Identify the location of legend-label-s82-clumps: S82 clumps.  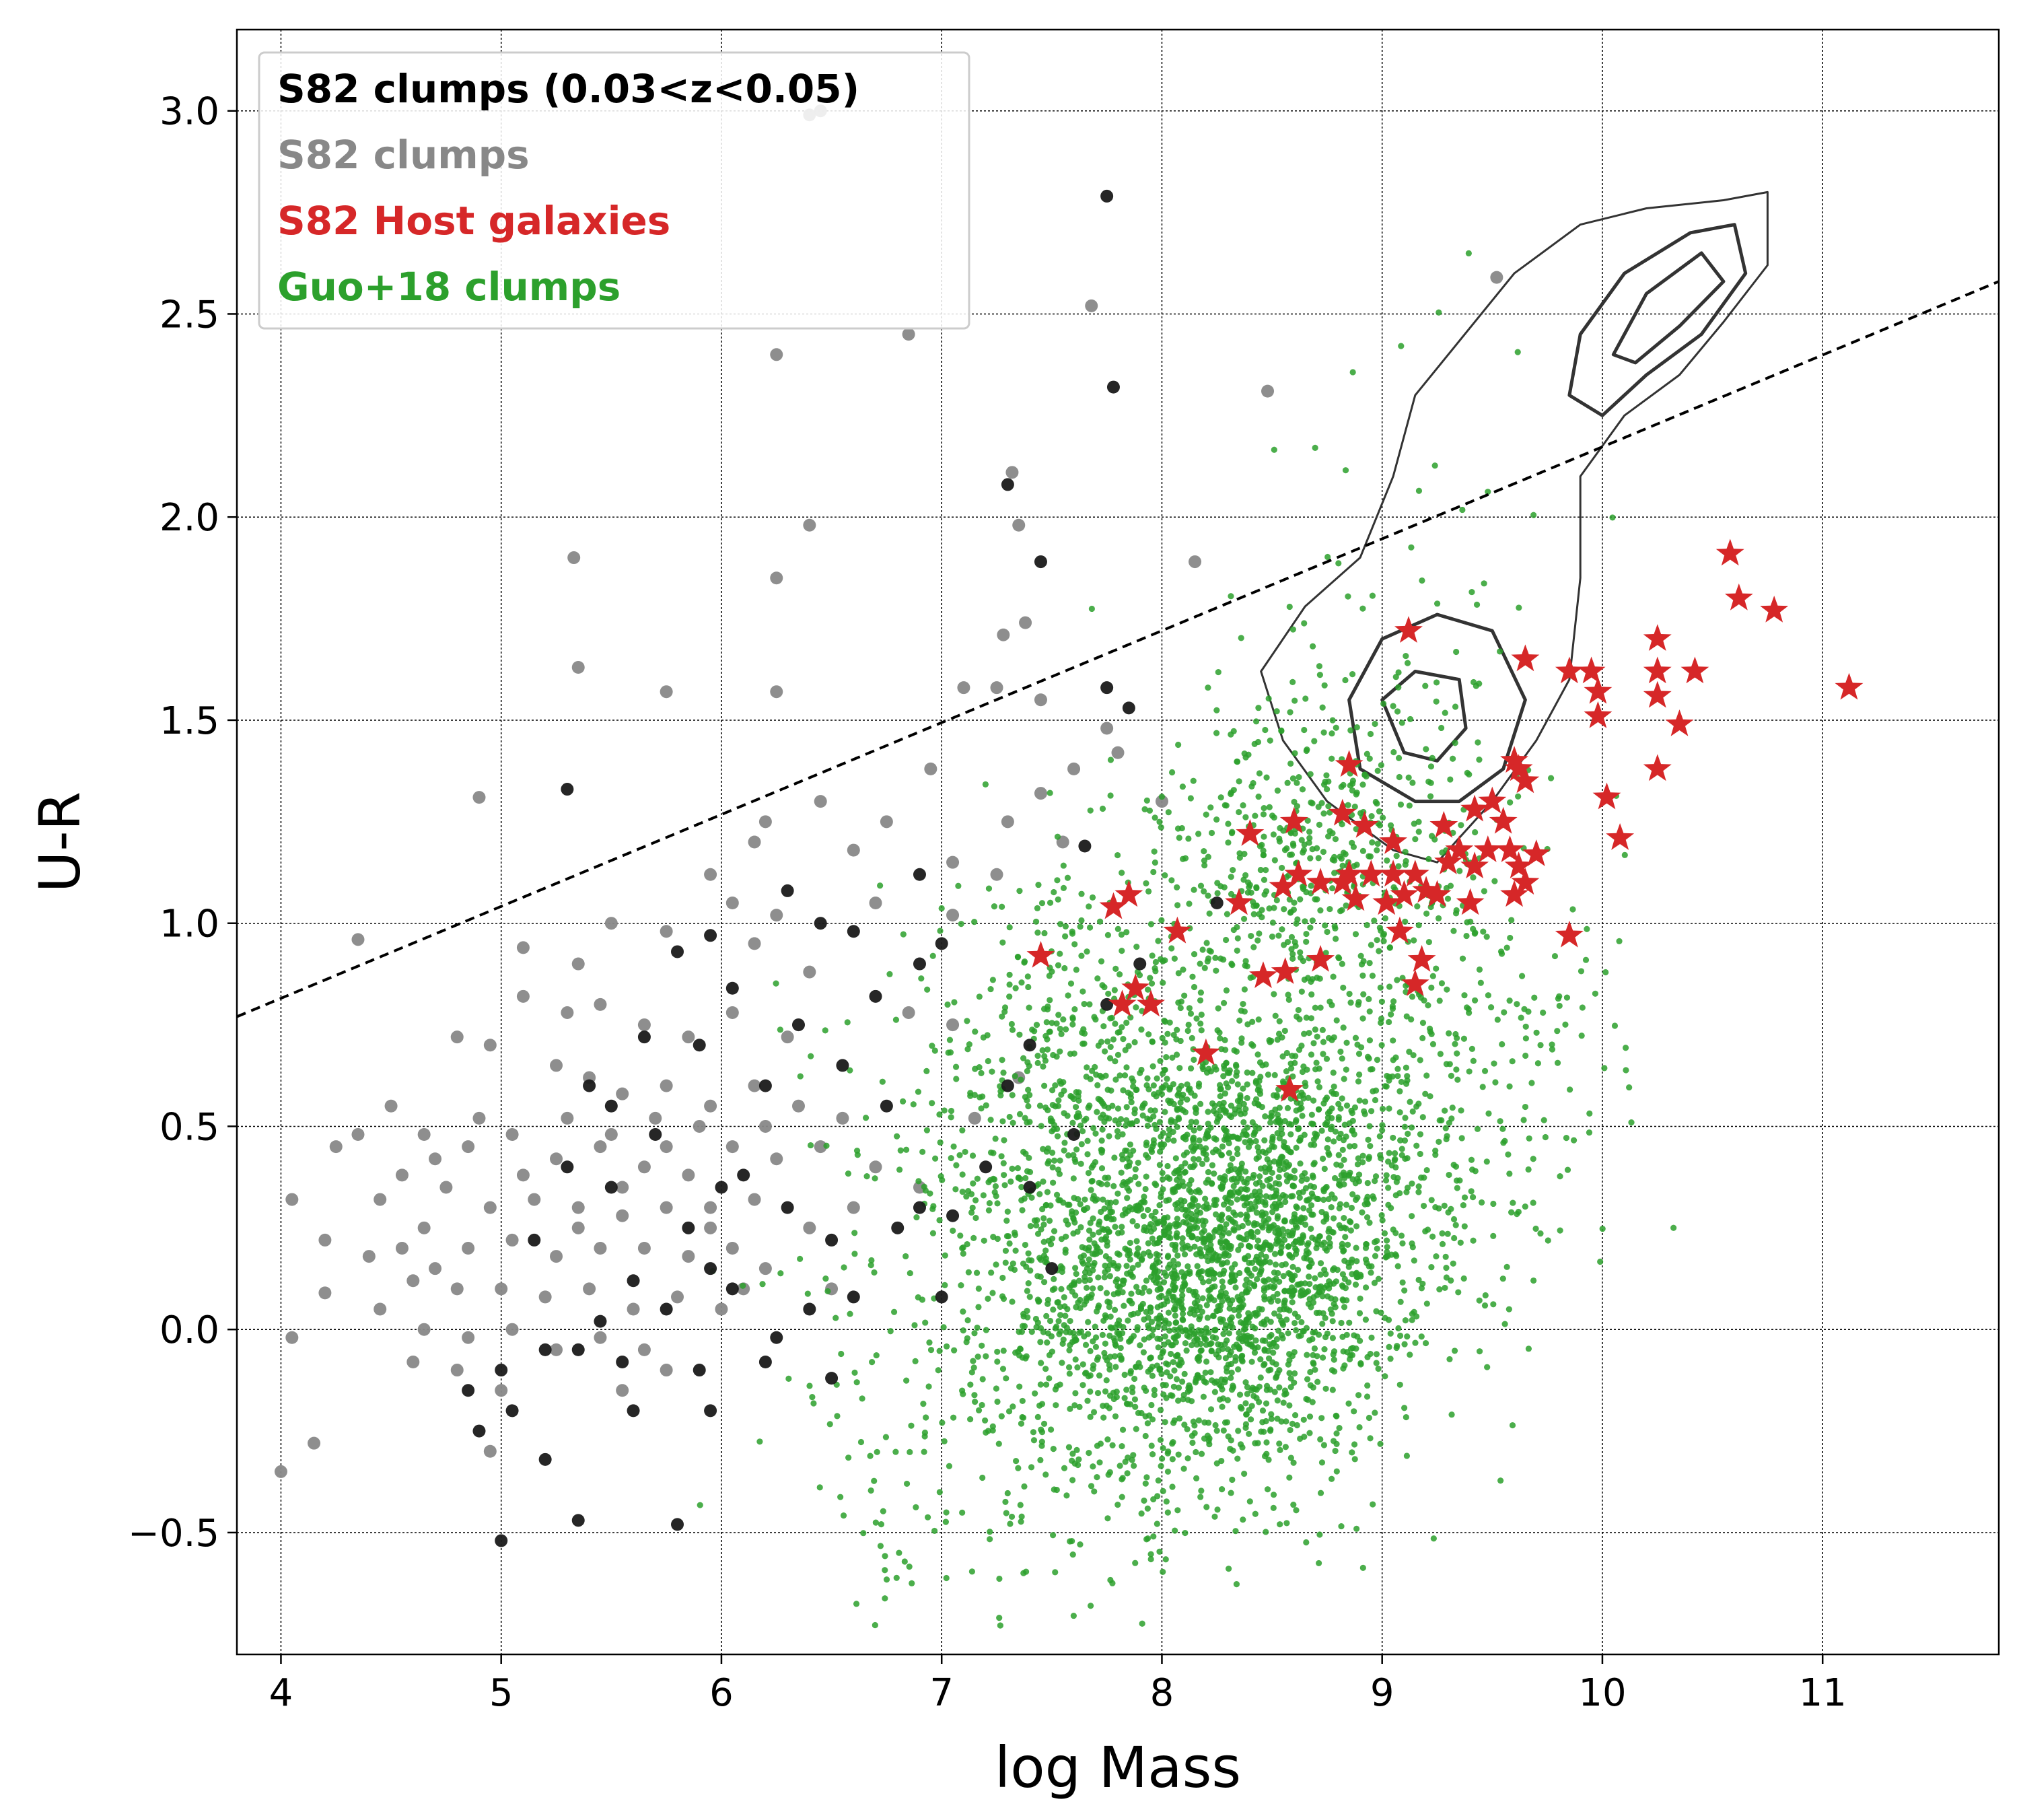
(404, 155).